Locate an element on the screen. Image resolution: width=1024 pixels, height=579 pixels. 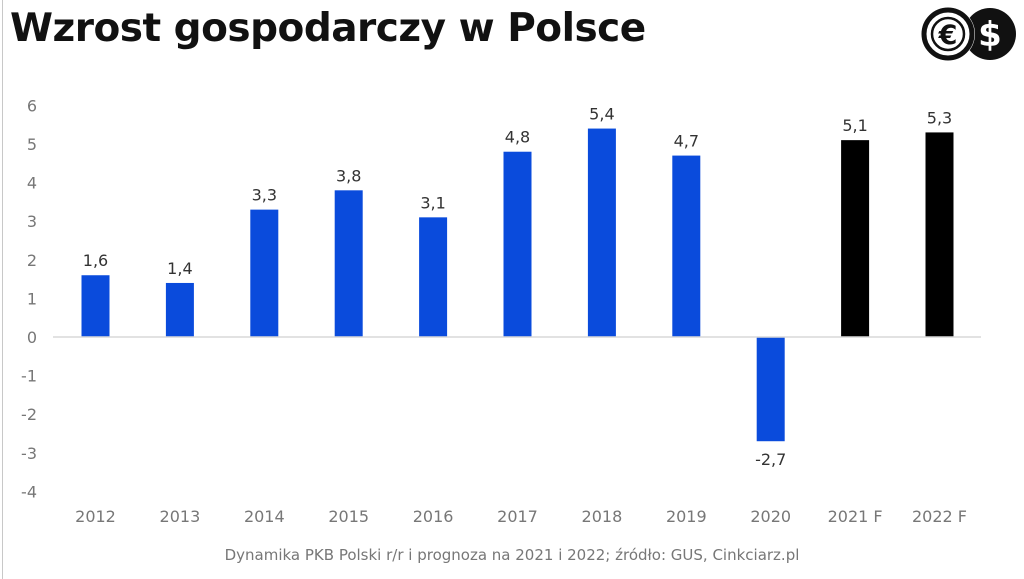
euro-icon: € is located at coordinates (948, 34).